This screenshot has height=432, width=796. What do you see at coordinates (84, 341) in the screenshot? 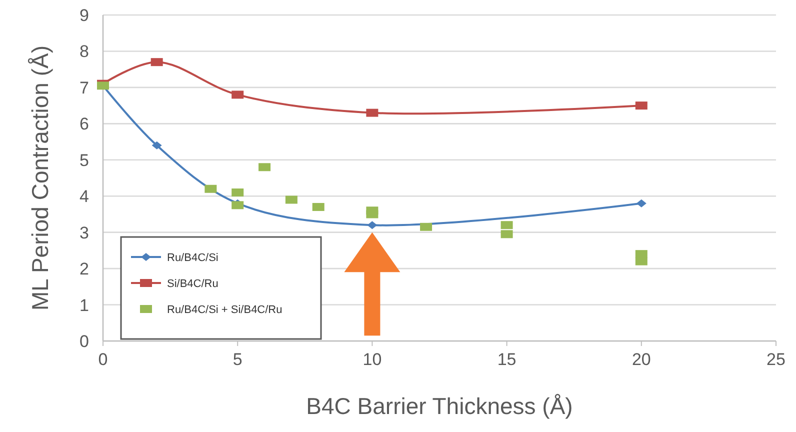
I see `y-tick-label: 0` at bounding box center [84, 341].